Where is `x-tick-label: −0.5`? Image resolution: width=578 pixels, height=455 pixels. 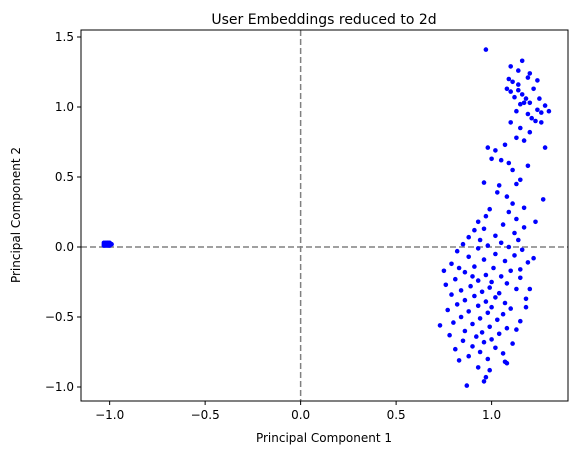 x-tick-label: −0.5 is located at coordinates (205, 415).